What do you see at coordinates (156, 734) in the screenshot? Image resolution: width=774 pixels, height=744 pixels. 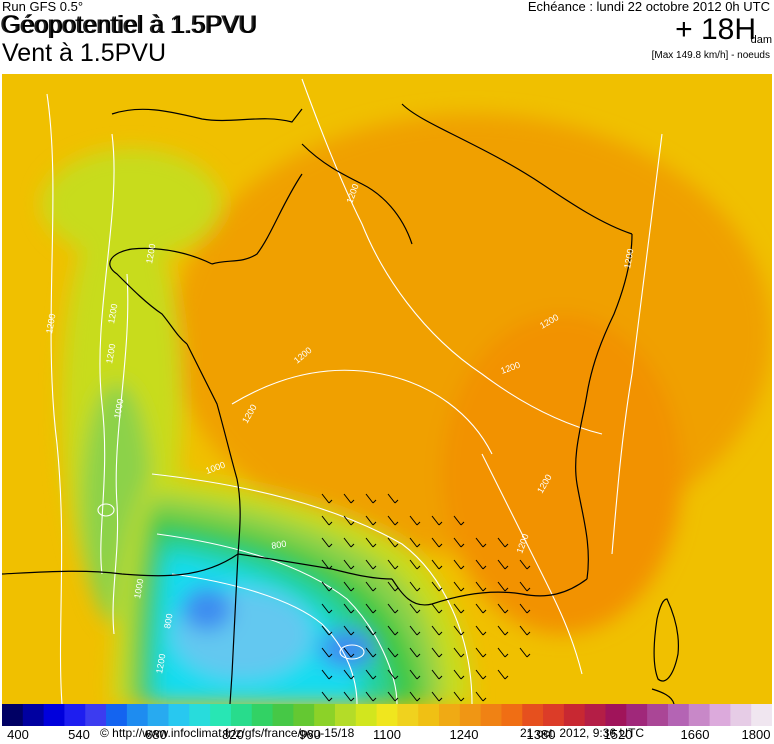 I see `color-scale-tick-680: 680` at bounding box center [156, 734].